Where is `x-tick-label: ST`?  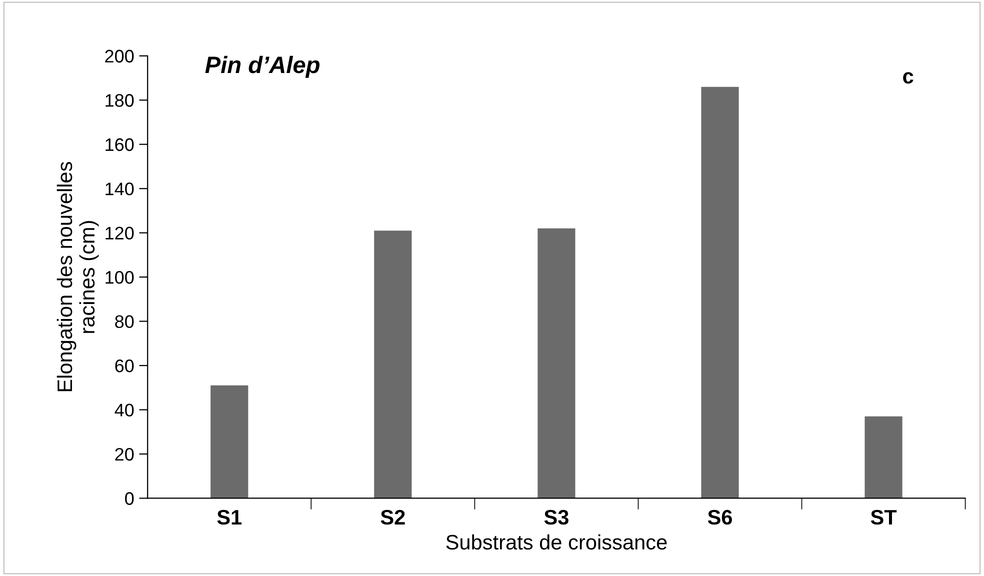
x-tick-label: ST is located at coordinates (883, 517).